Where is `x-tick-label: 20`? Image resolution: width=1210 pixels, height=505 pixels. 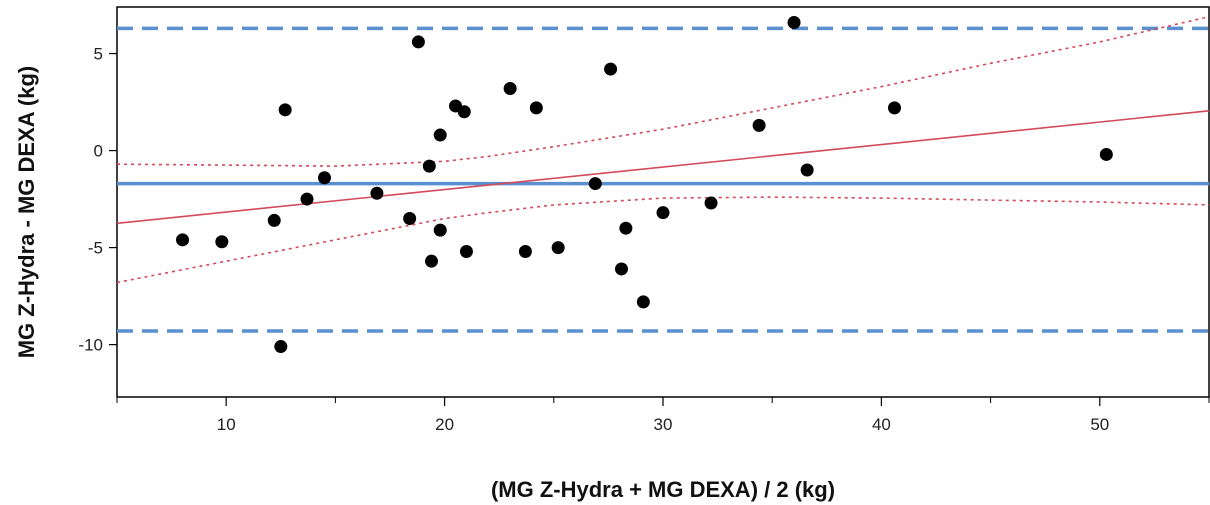 x-tick-label: 20 is located at coordinates (444, 424).